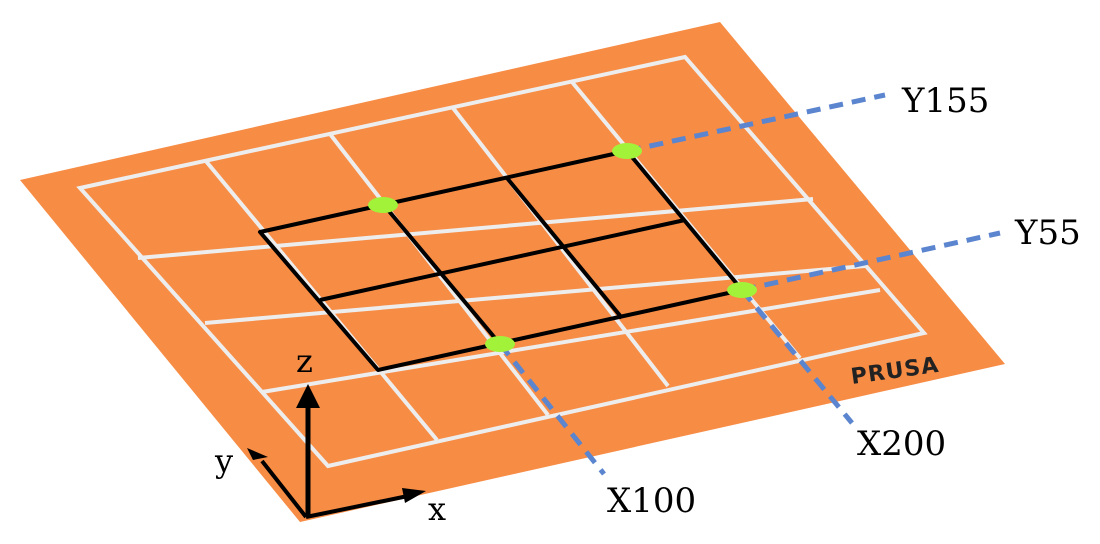 The width and height of the screenshot is (1100, 544). Describe the element at coordinates (1047, 233) in the screenshot. I see `label-y55: Y55` at that location.